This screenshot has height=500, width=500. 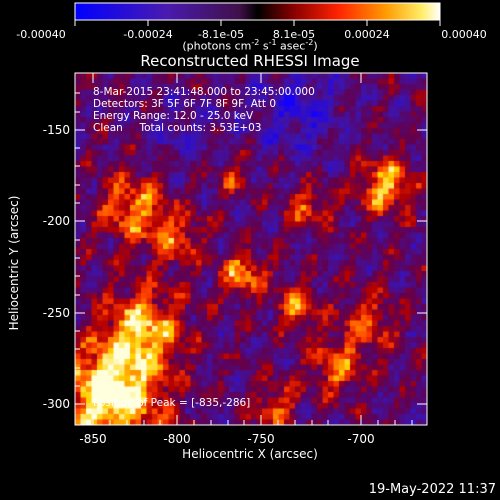 I want to click on colorbar-tick-label: -0.00024, so click(x=148, y=34).